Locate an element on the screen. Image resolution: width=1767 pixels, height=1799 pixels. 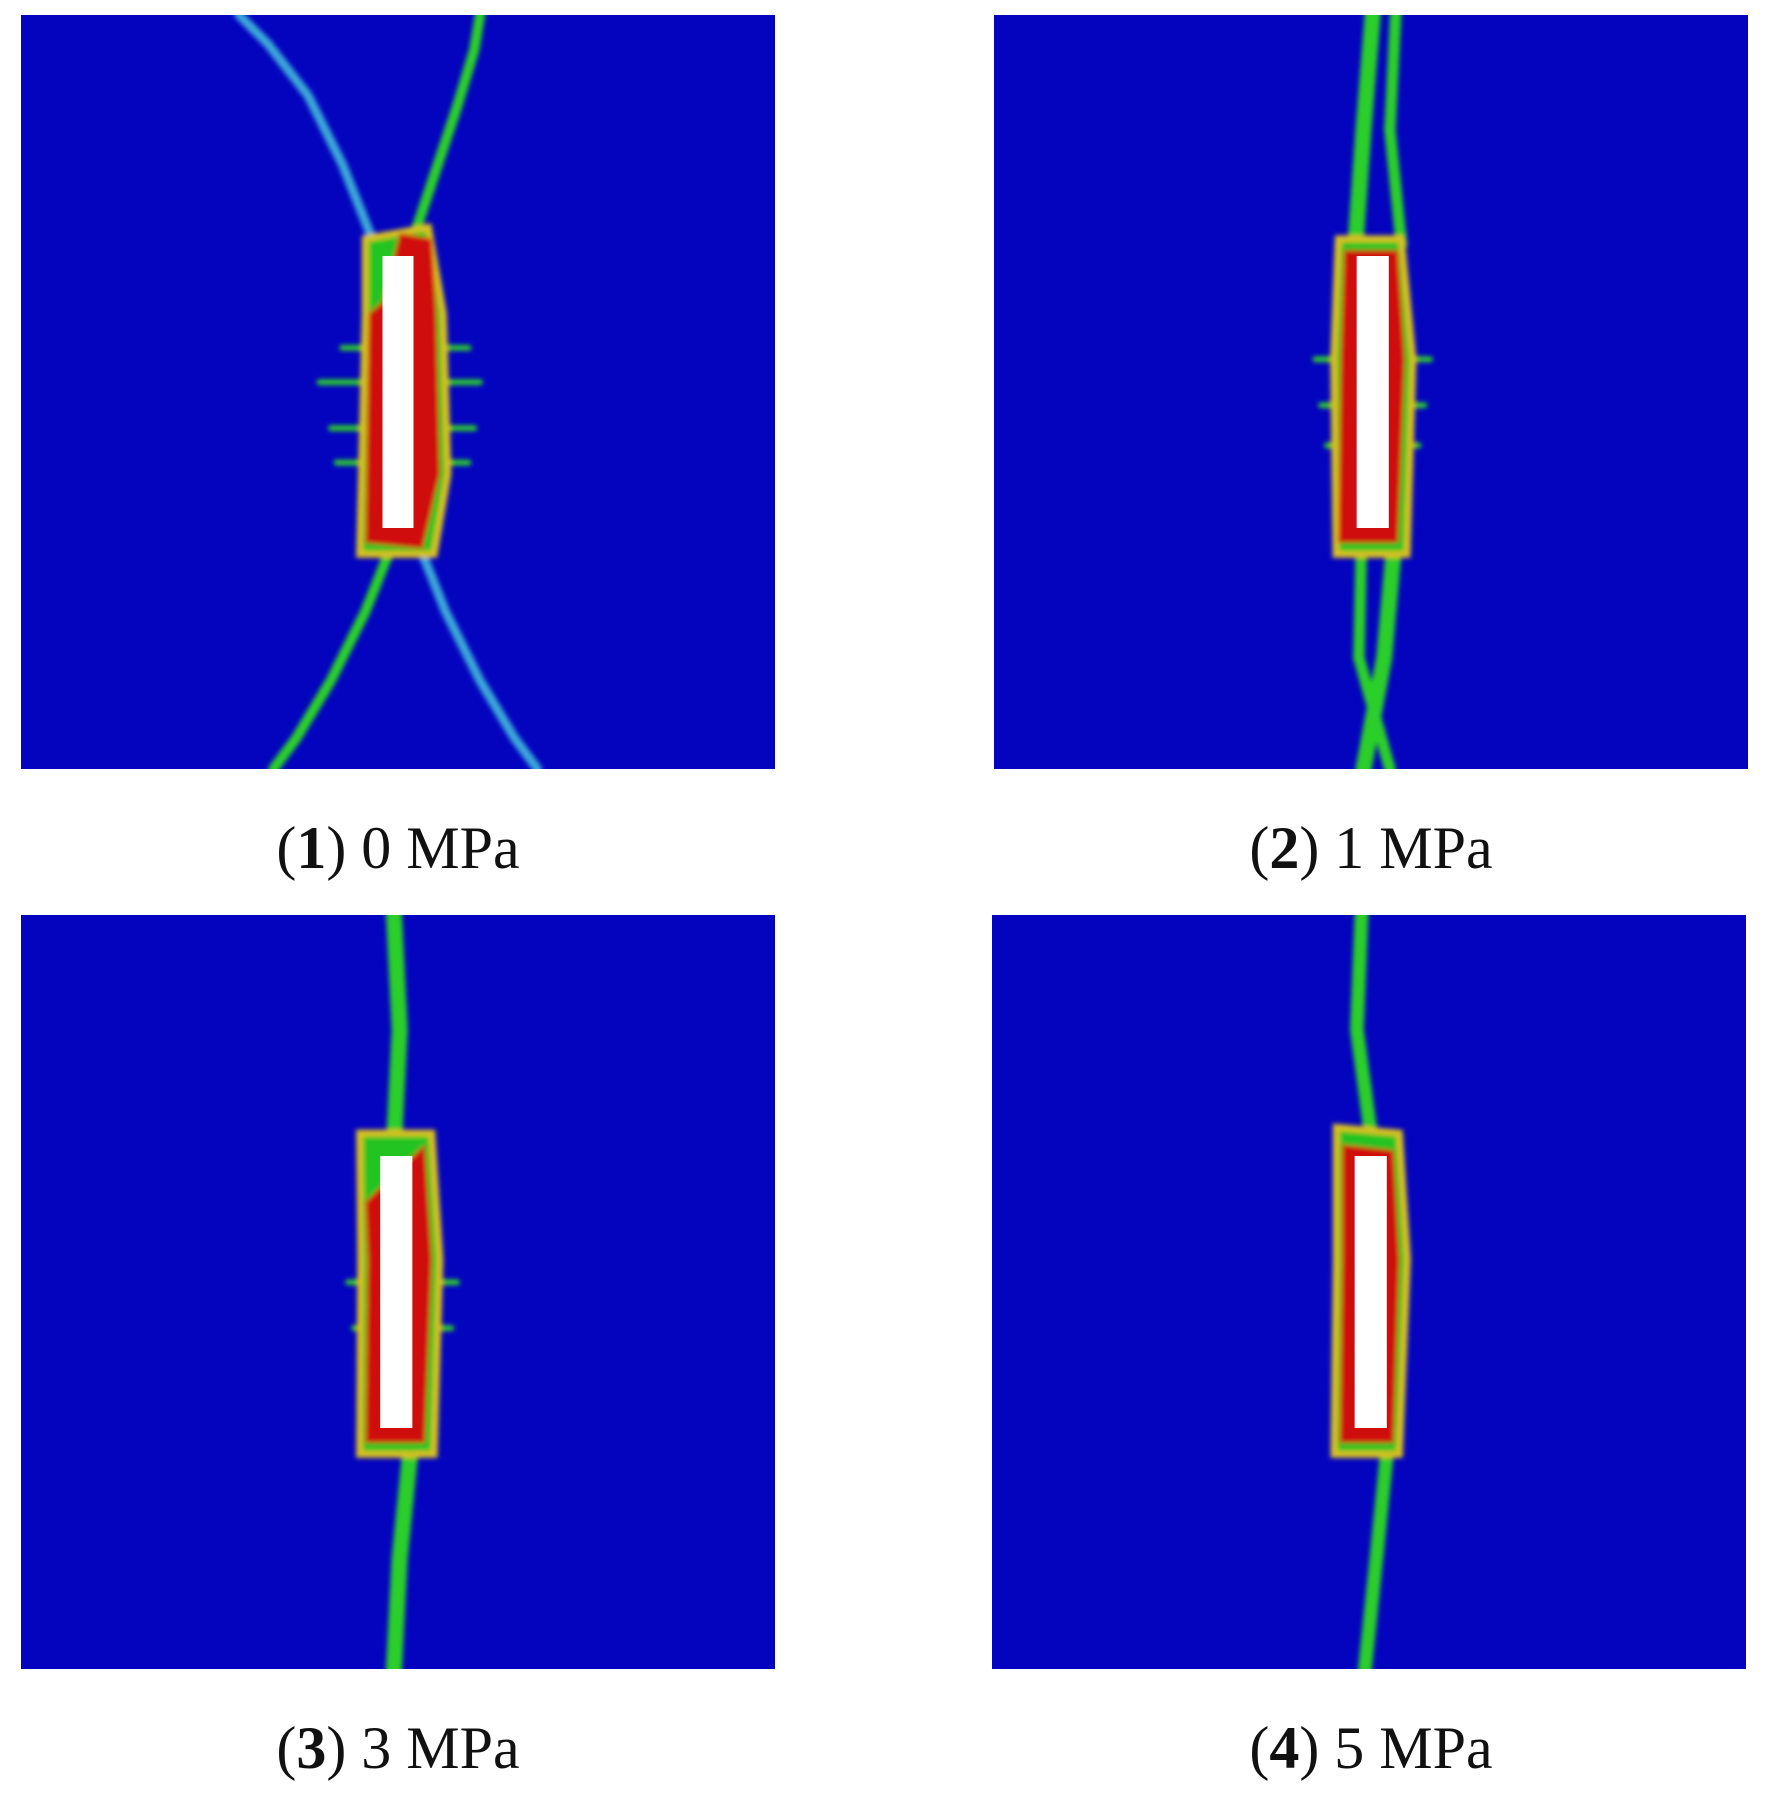
caption-number: 2 is located at coordinates (1284, 848).